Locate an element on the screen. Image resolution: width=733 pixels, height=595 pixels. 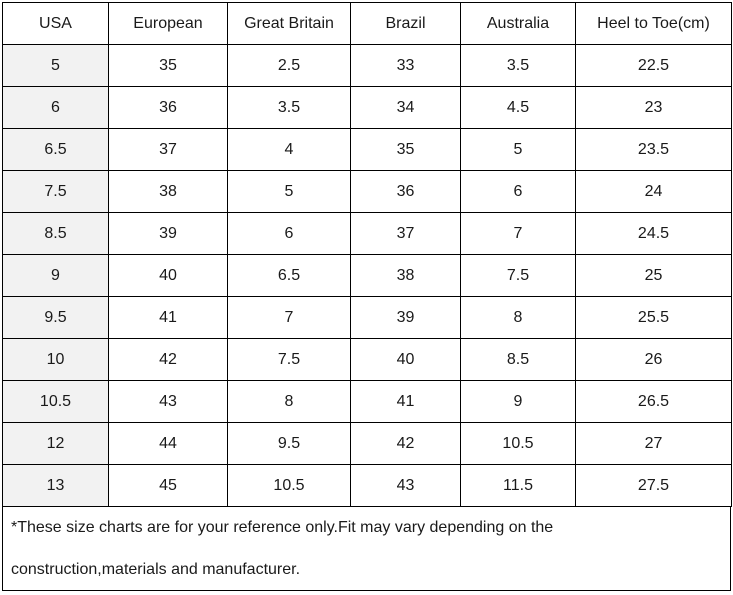
cell-great-britain: 10.5 is located at coordinates (289, 485).